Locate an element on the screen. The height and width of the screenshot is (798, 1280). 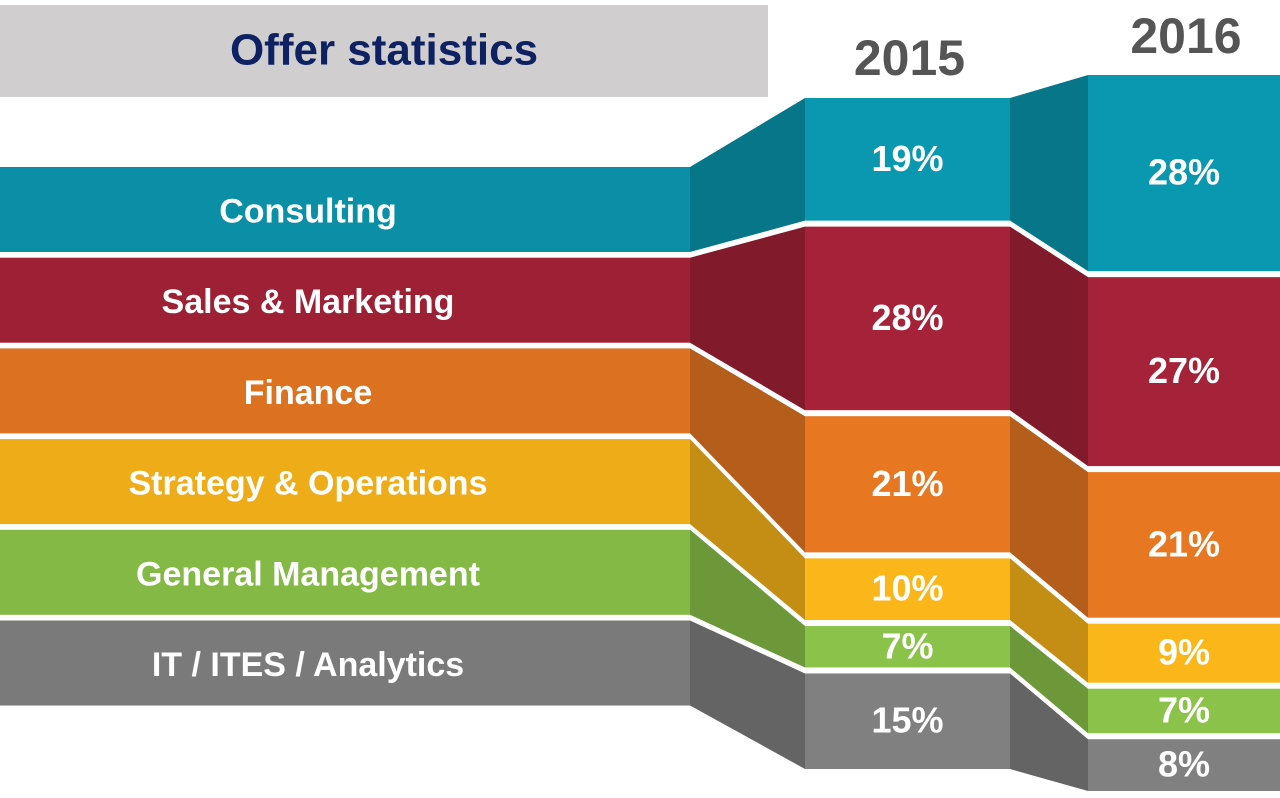
legend-label: Strategy & Operations is located at coordinates (308, 484).